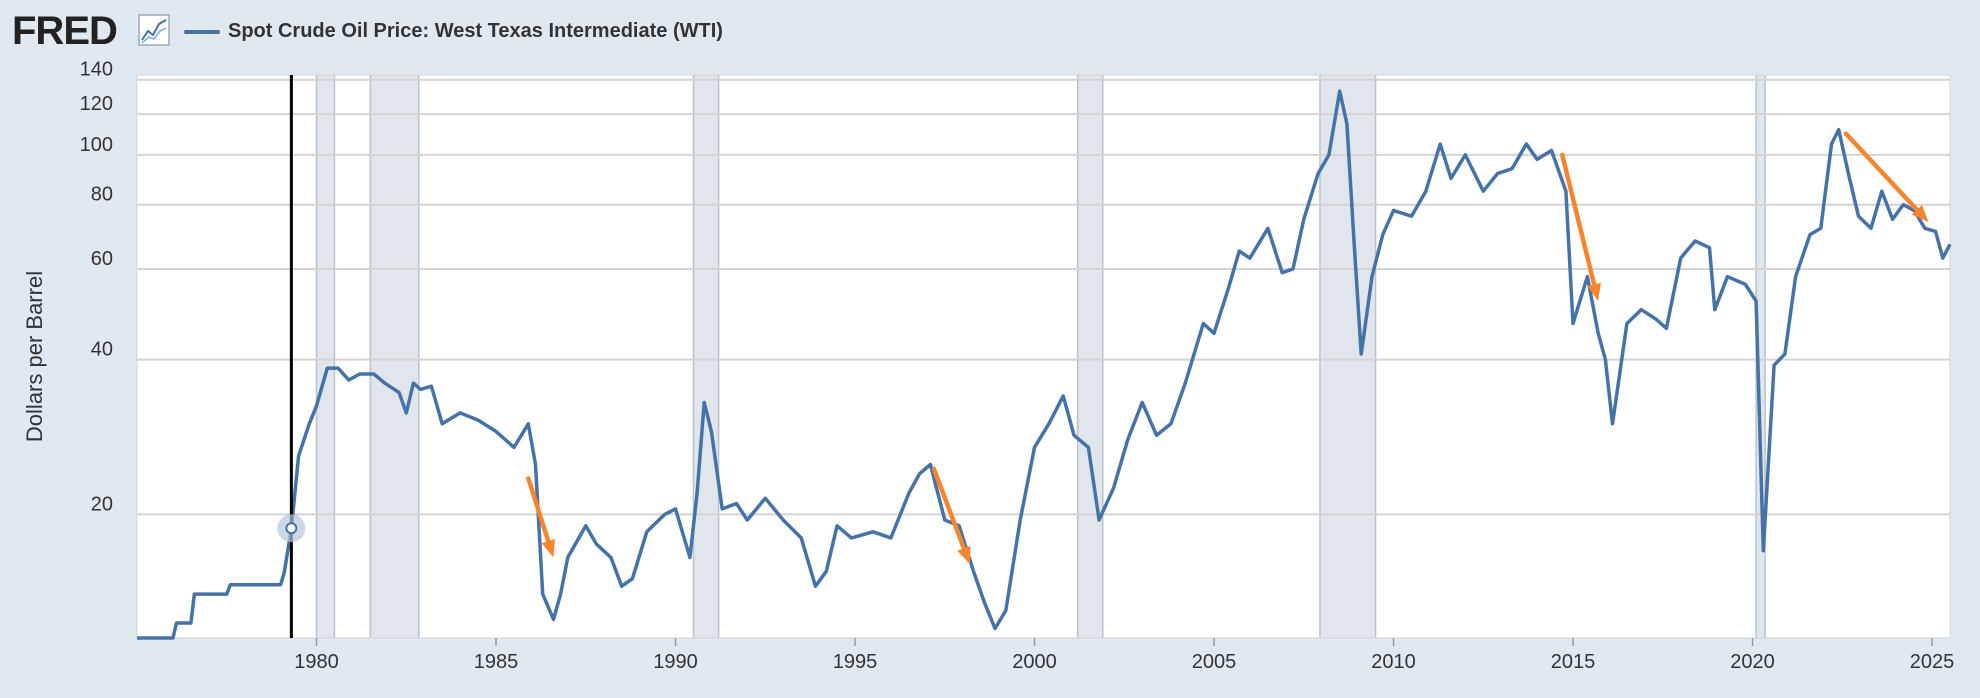 This screenshot has width=1980, height=698. Describe the element at coordinates (96, 104) in the screenshot. I see `y-tick-label: 120` at that location.